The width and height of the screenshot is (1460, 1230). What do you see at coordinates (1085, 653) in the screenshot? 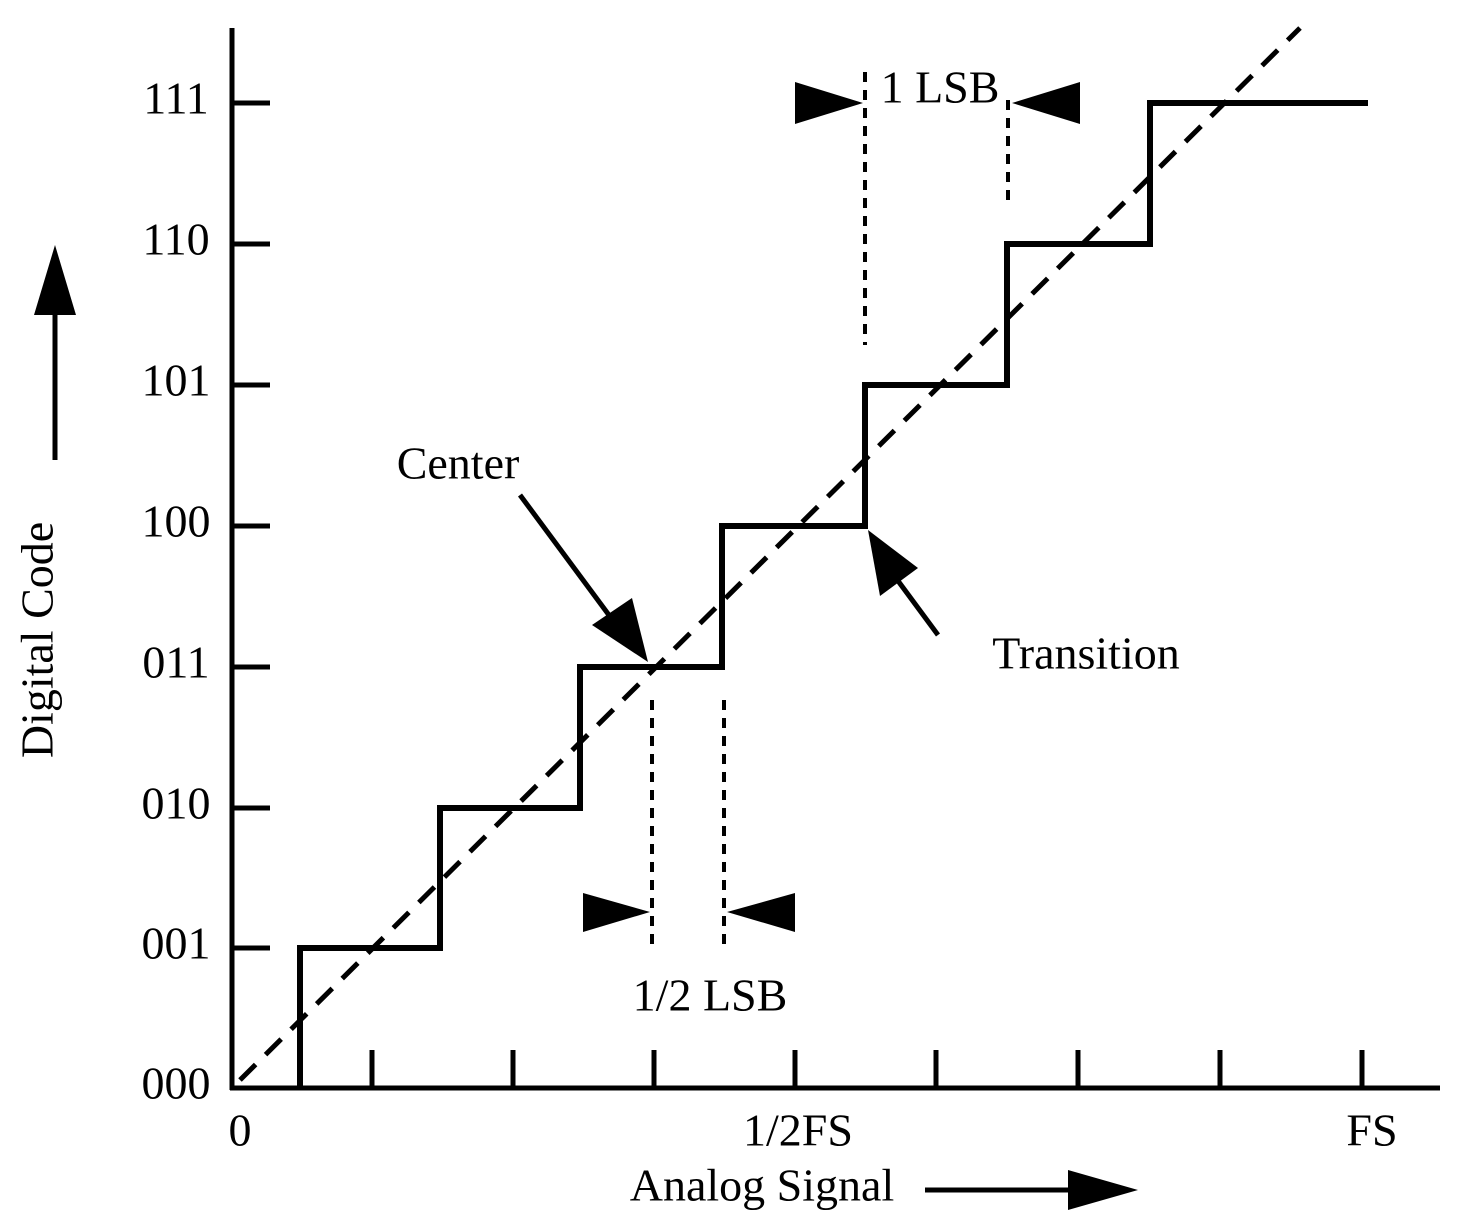
I see `transition-label: Transition` at bounding box center [1085, 653].